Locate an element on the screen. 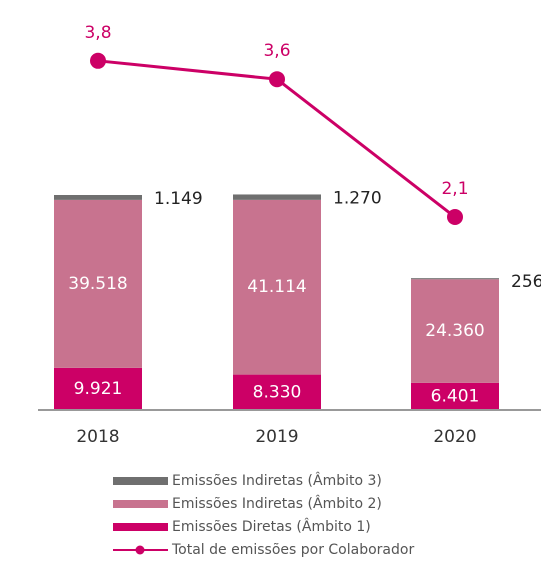 This screenshot has height=569, width=541. data-label: 3,6 is located at coordinates (276, 51).